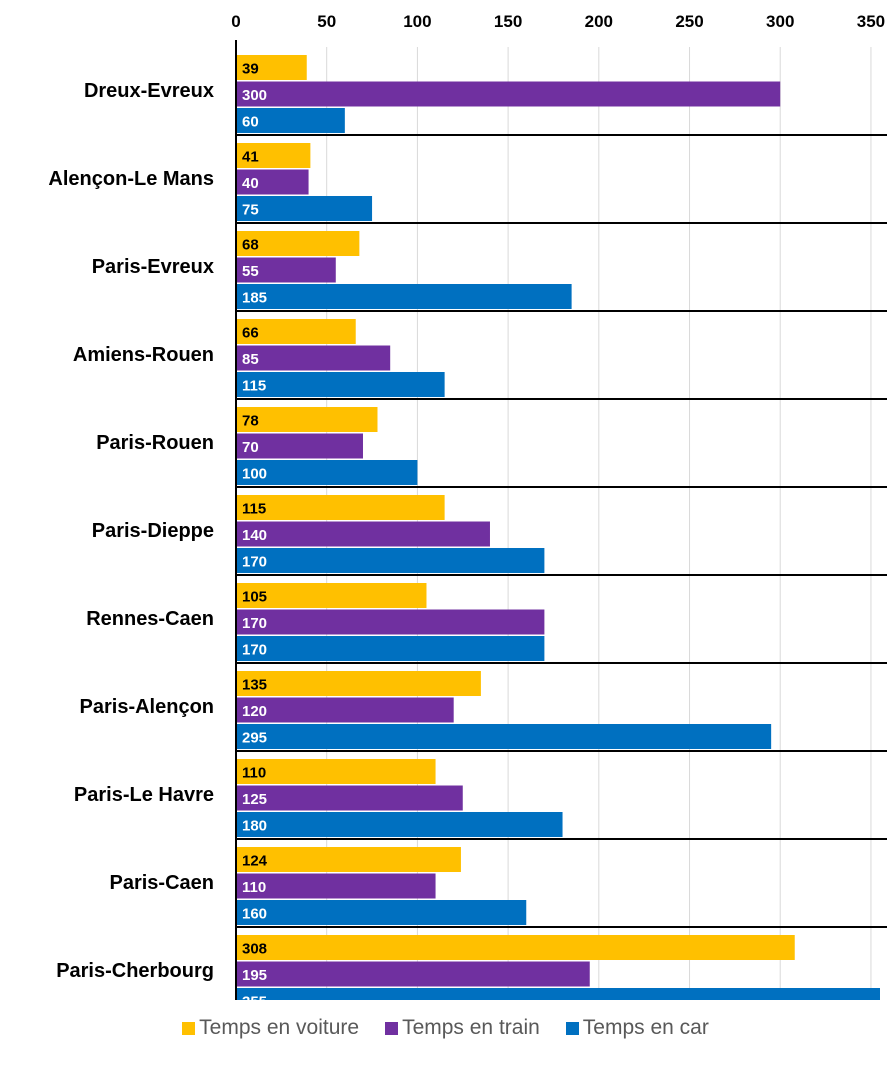  What do you see at coordinates (254, 997) in the screenshot?
I see `data-label: 355` at bounding box center [254, 997].